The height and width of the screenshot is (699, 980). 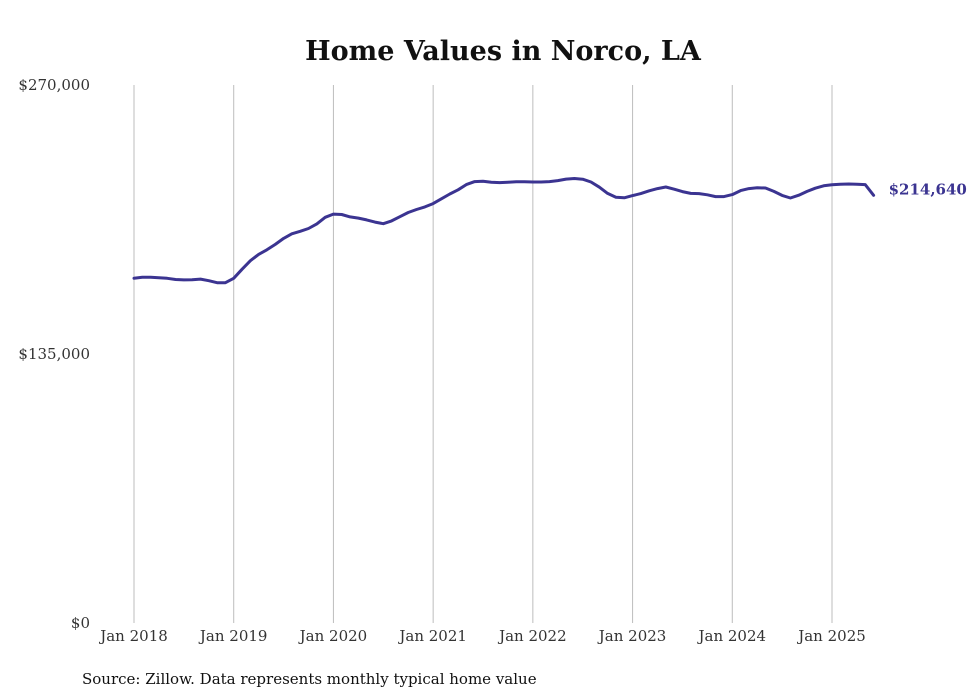 What do you see at coordinates (233, 636) in the screenshot?
I see `x-tick-label-2019: Jan 2019` at bounding box center [233, 636].